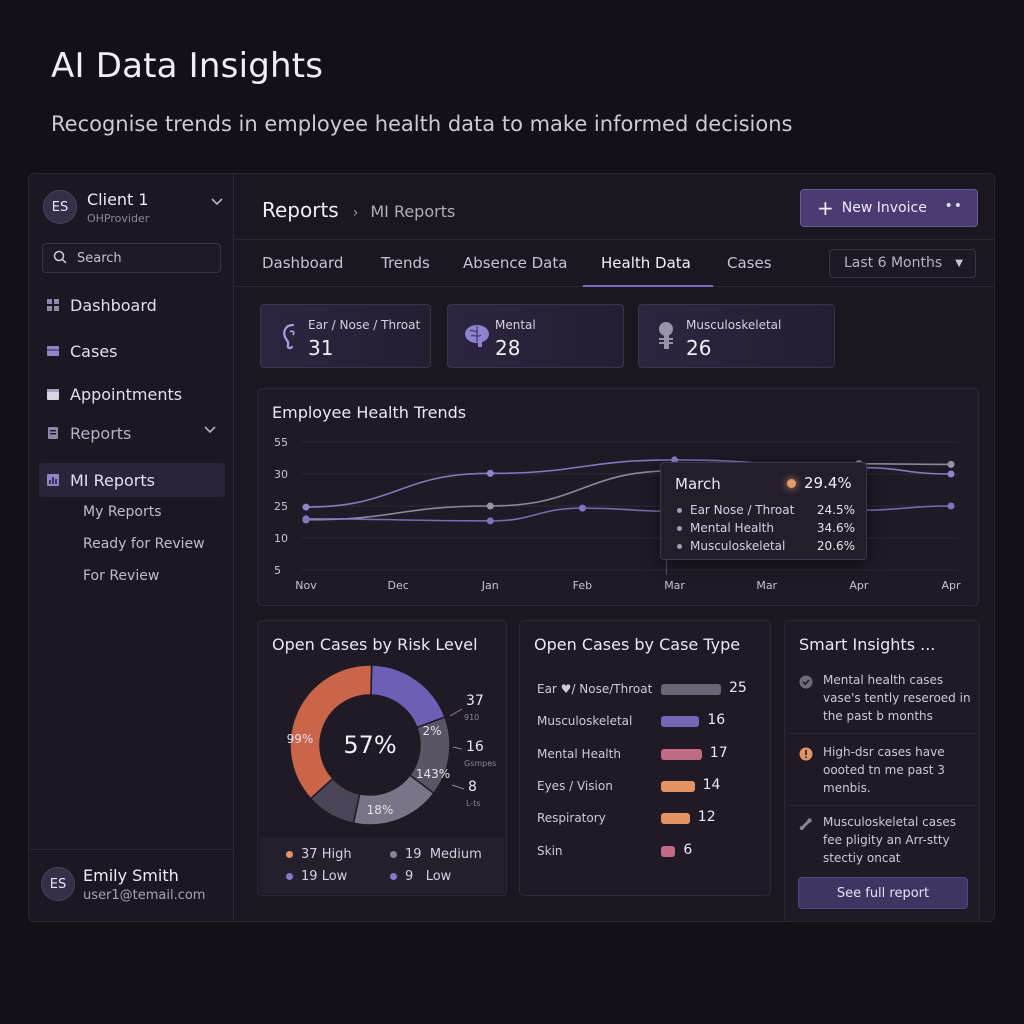 This screenshot has width=1024, height=1024. I want to click on tab-dashboard: Dashboard, so click(303, 263).